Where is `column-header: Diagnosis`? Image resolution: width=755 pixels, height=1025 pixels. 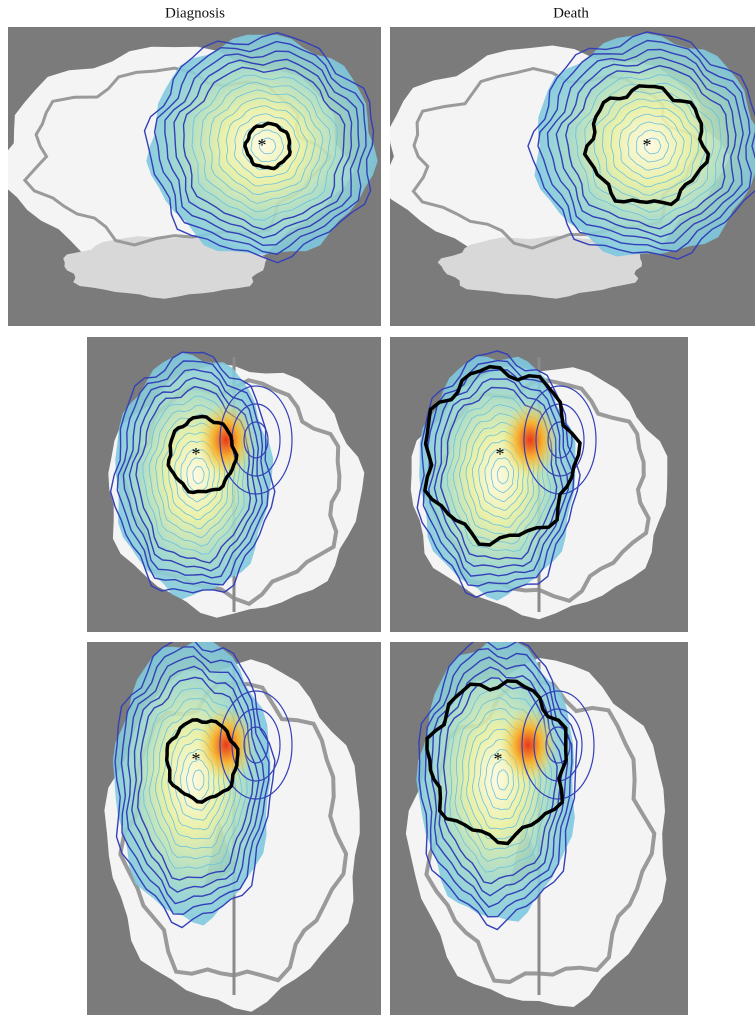
column-header: Diagnosis is located at coordinates (195, 13).